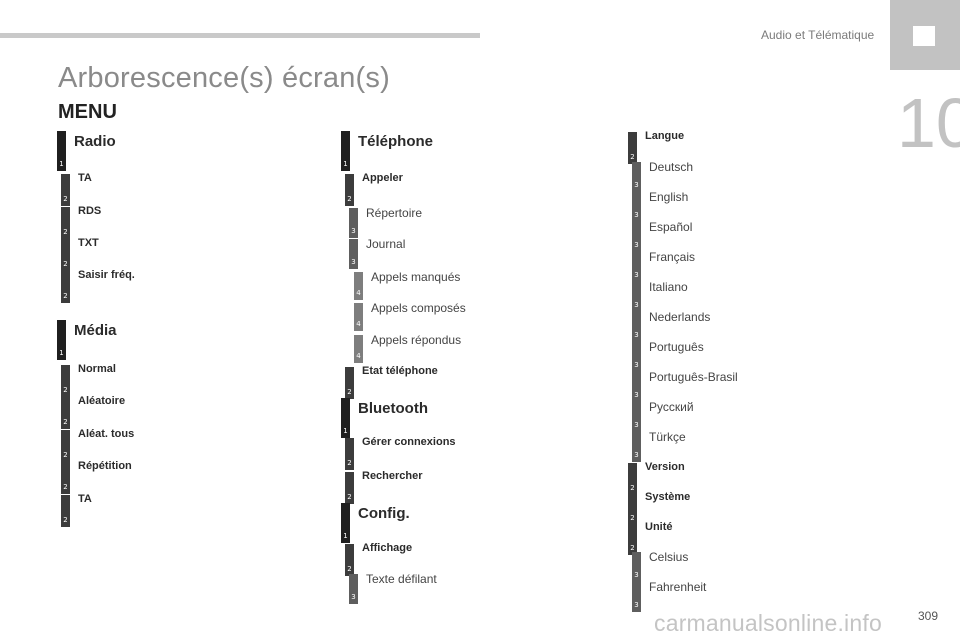 The width and height of the screenshot is (960, 640). What do you see at coordinates (393, 408) in the screenshot?
I see `menu-node-label: Bluetooth` at bounding box center [393, 408].